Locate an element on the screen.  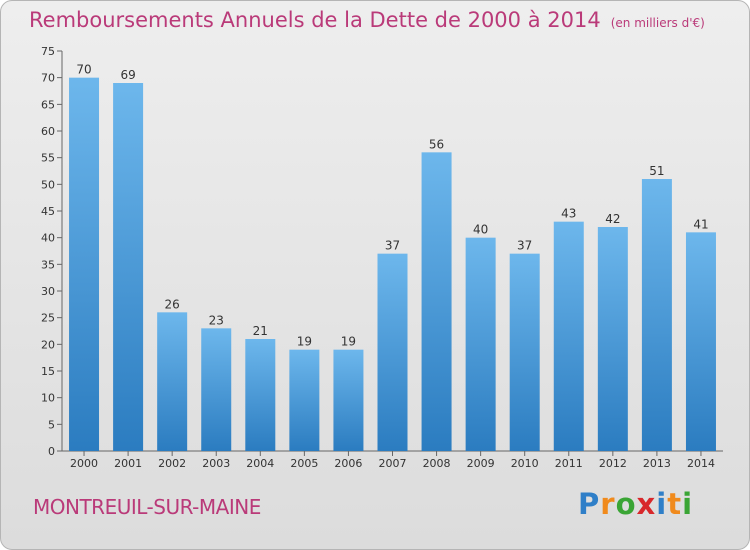
y-tick-label: 70 is located at coordinates (48, 78).